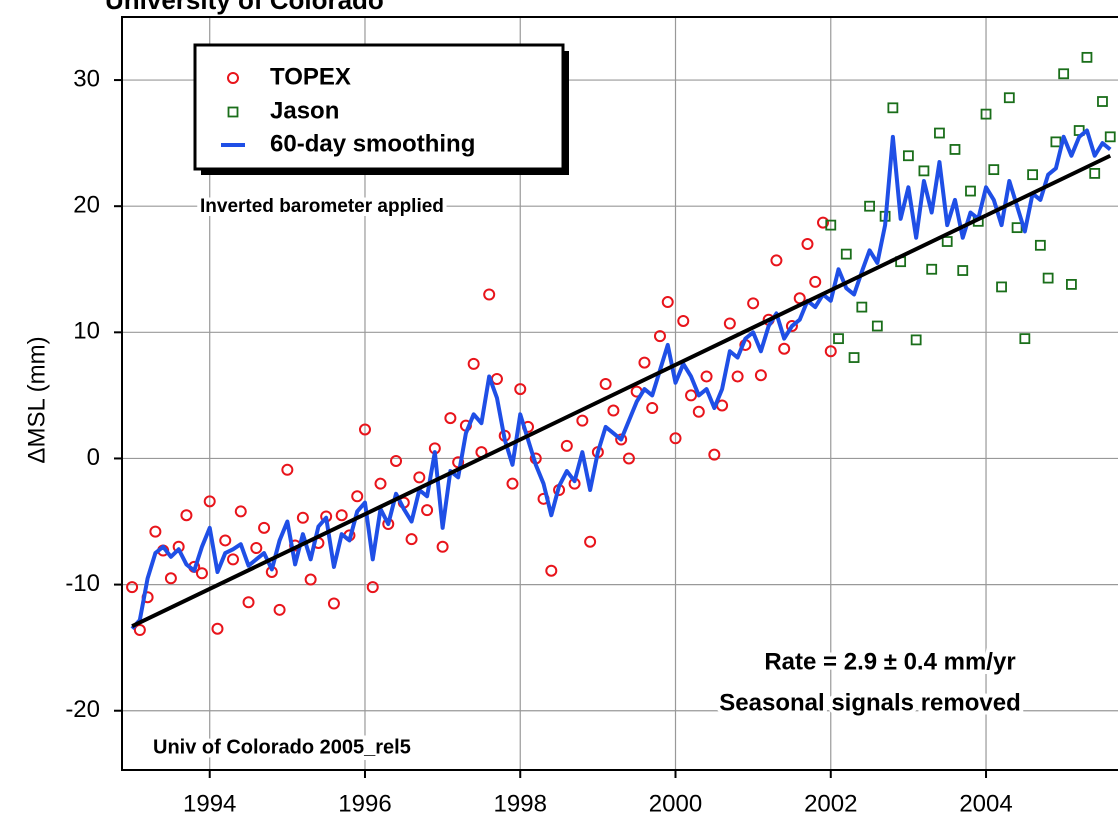 This screenshot has height=823, width=1118. What do you see at coordinates (869, 702) in the screenshot?
I see `annotation: Seasonal signals removed` at bounding box center [869, 702].